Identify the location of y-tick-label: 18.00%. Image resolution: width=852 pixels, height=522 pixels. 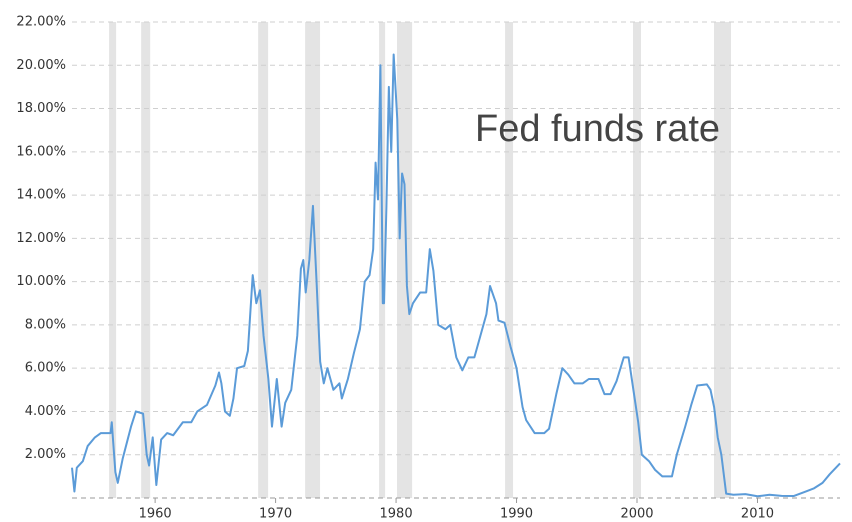
(41, 108).